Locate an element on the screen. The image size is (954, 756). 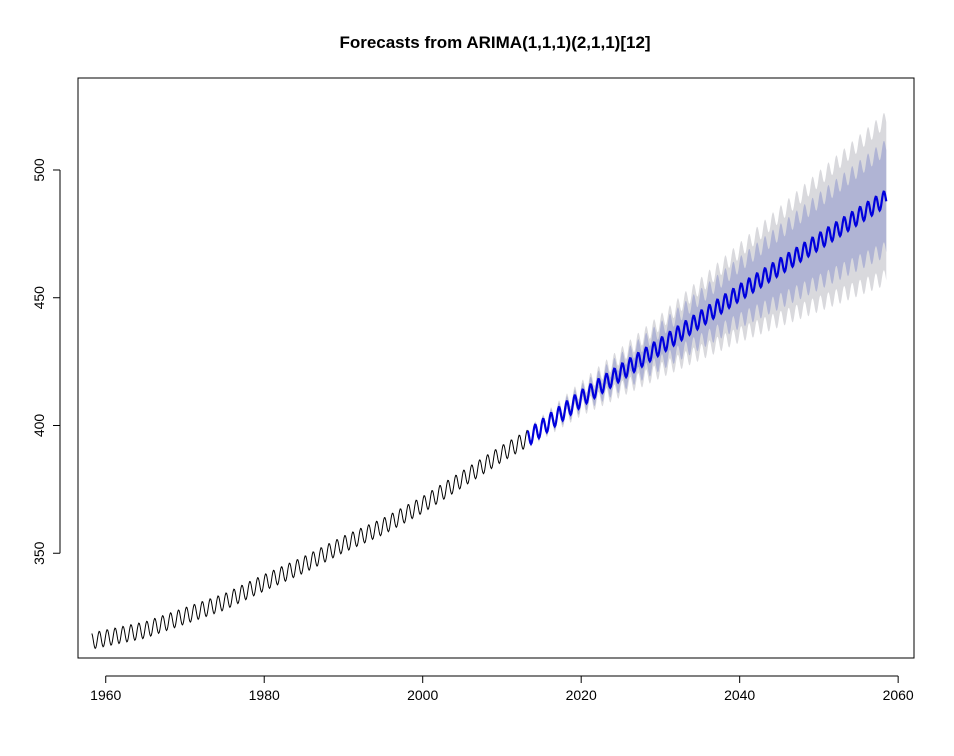
forecast-mean-line is located at coordinates (707, 318).